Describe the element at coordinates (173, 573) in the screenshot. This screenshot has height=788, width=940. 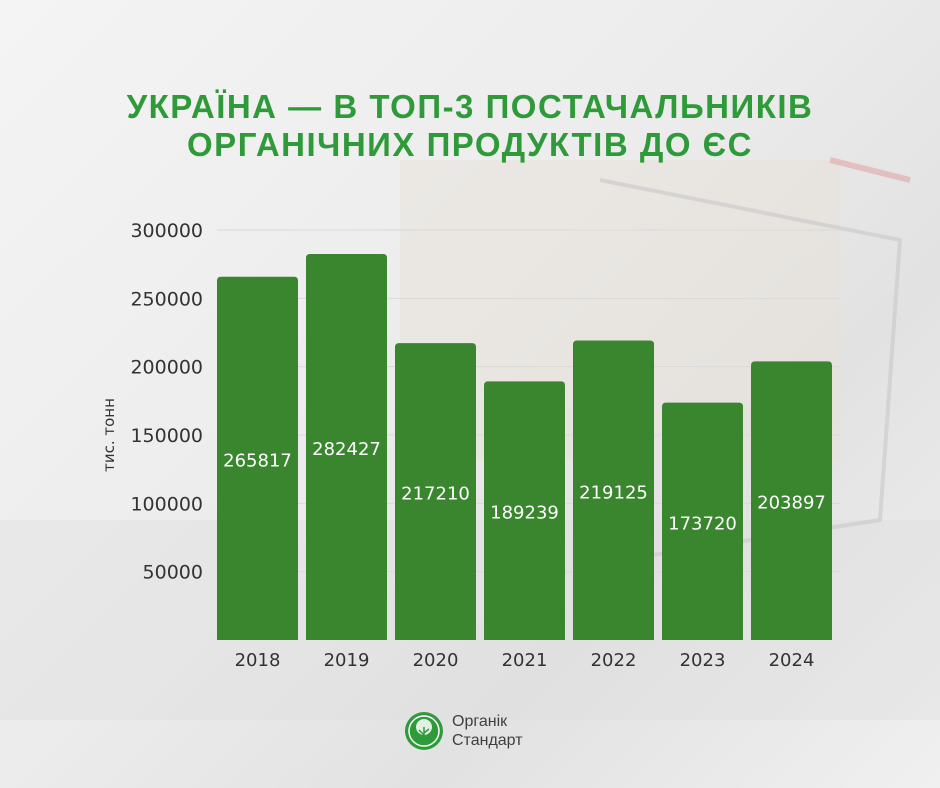
I see `y-tick-label: 50000` at that location.